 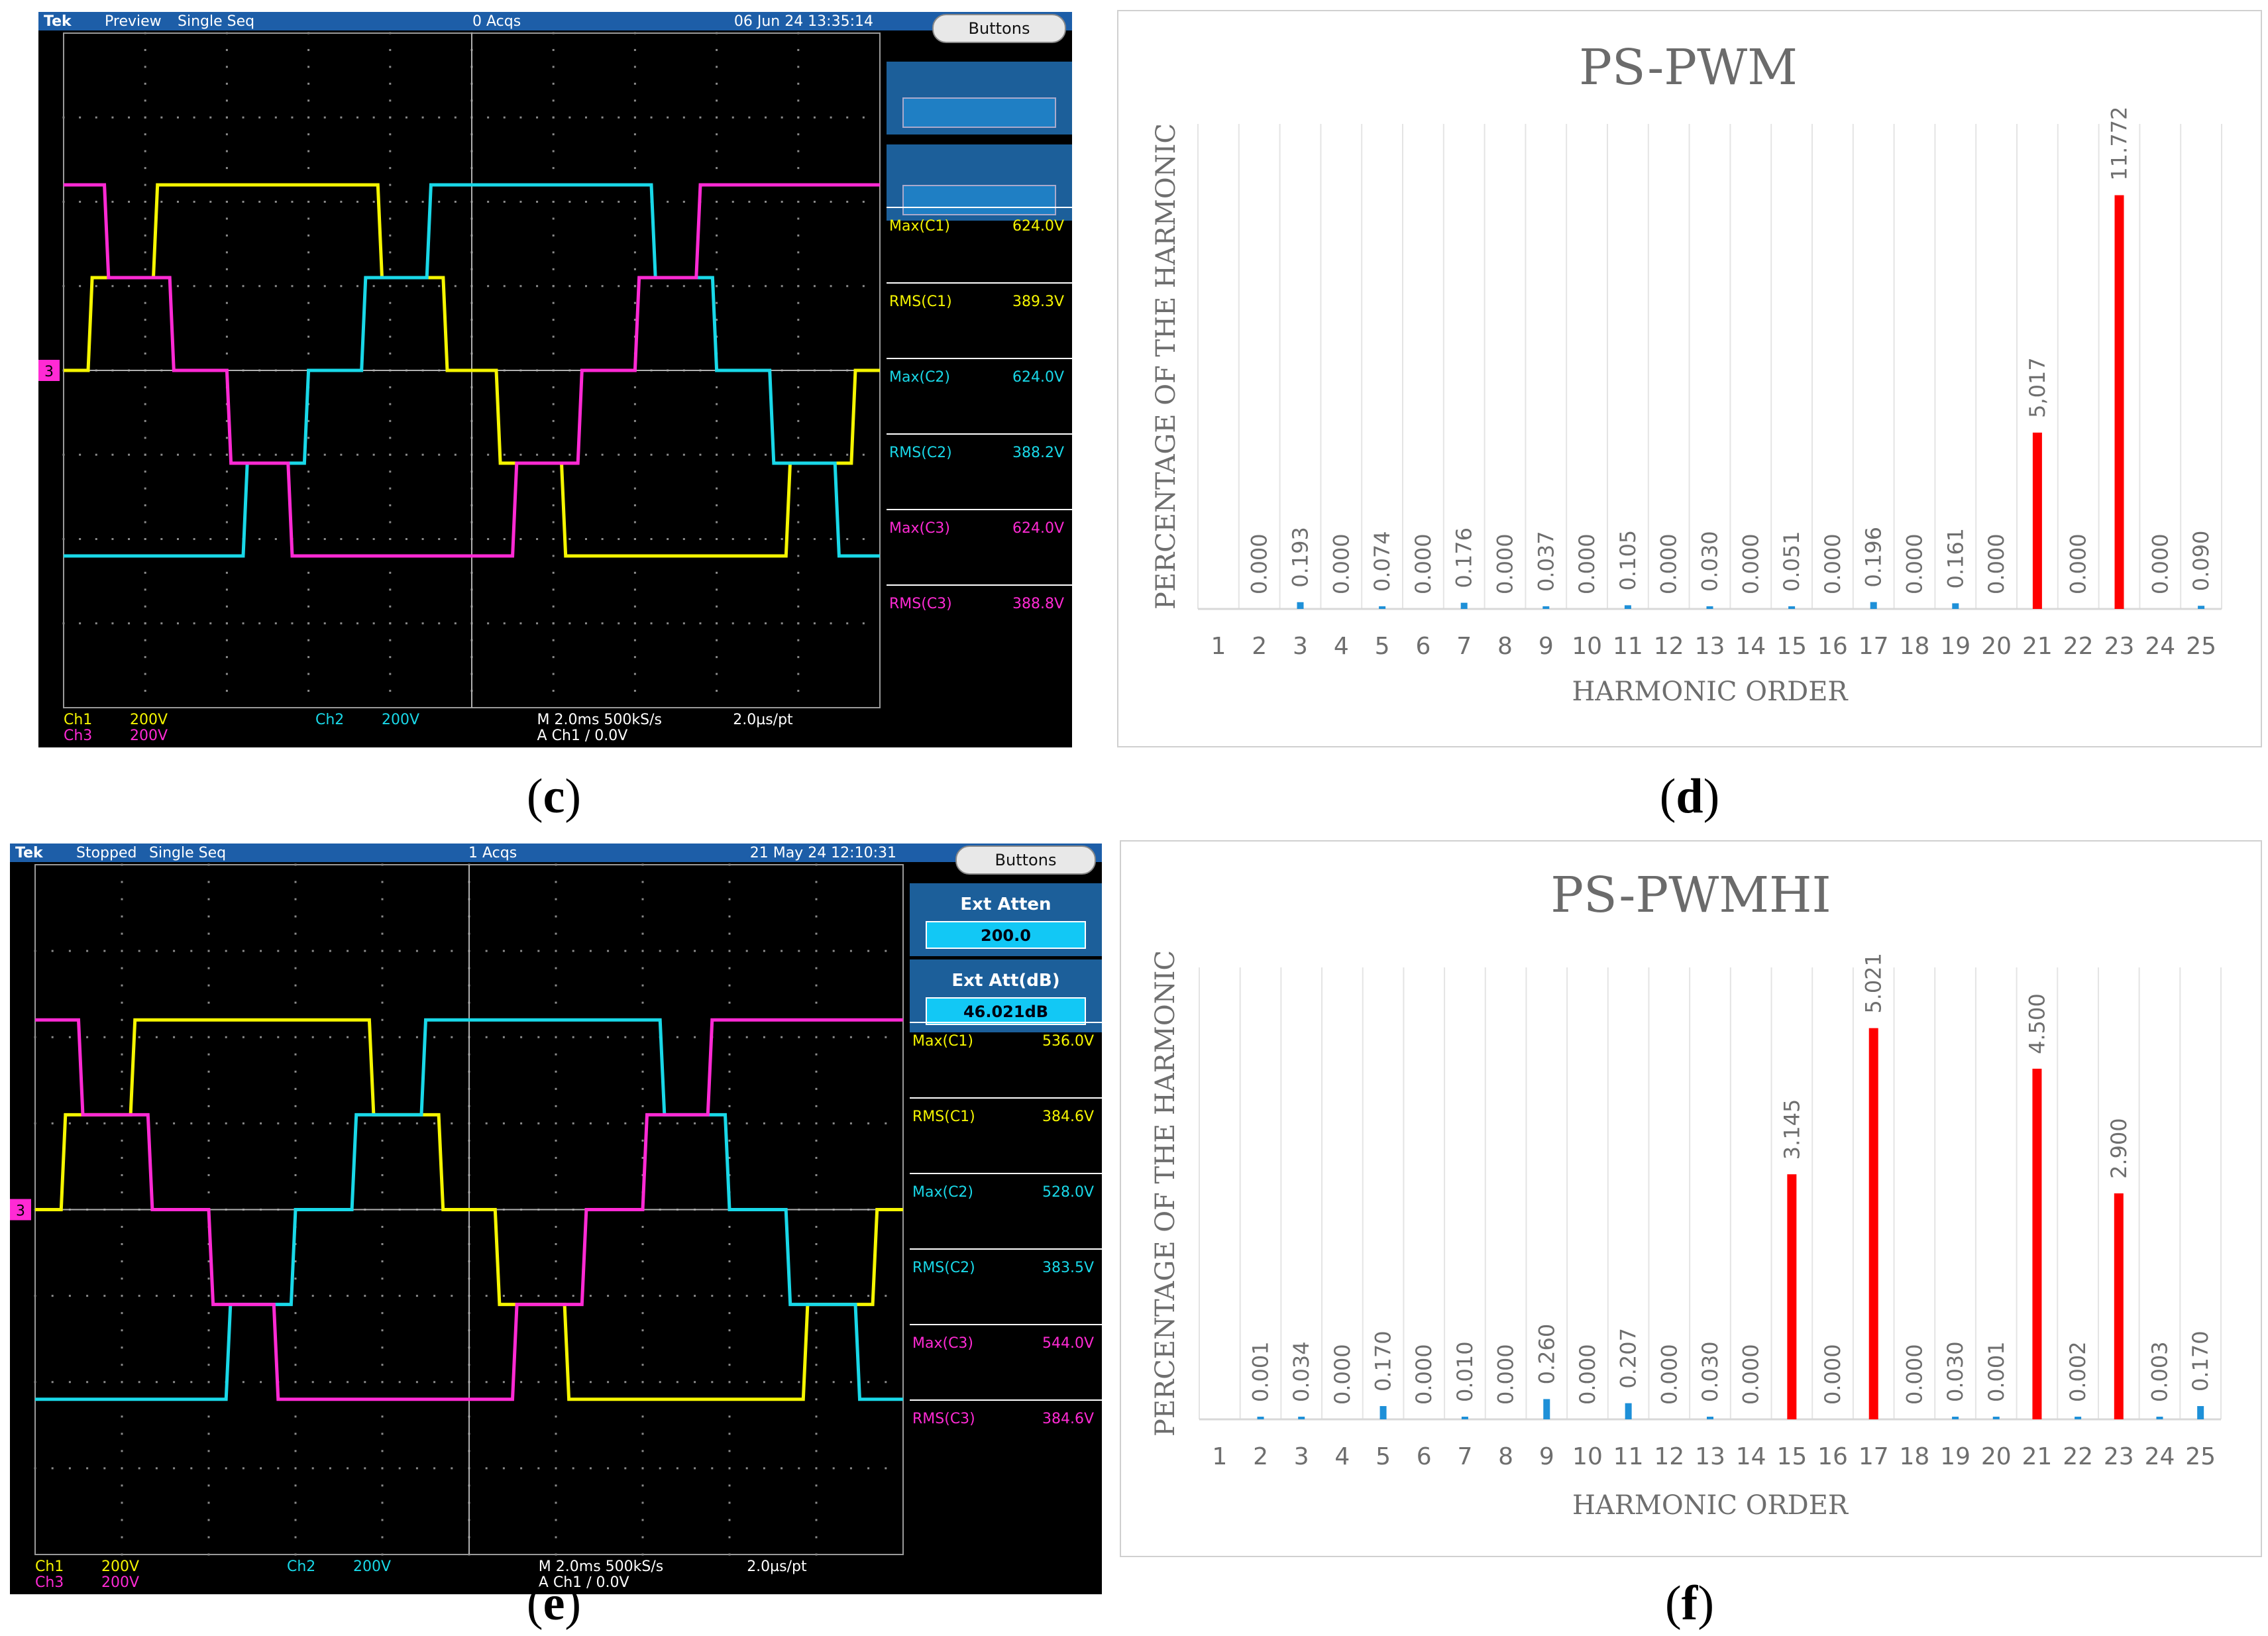 I want to click on datetime-label: 21 May 24 12:10:31, so click(x=823, y=853).